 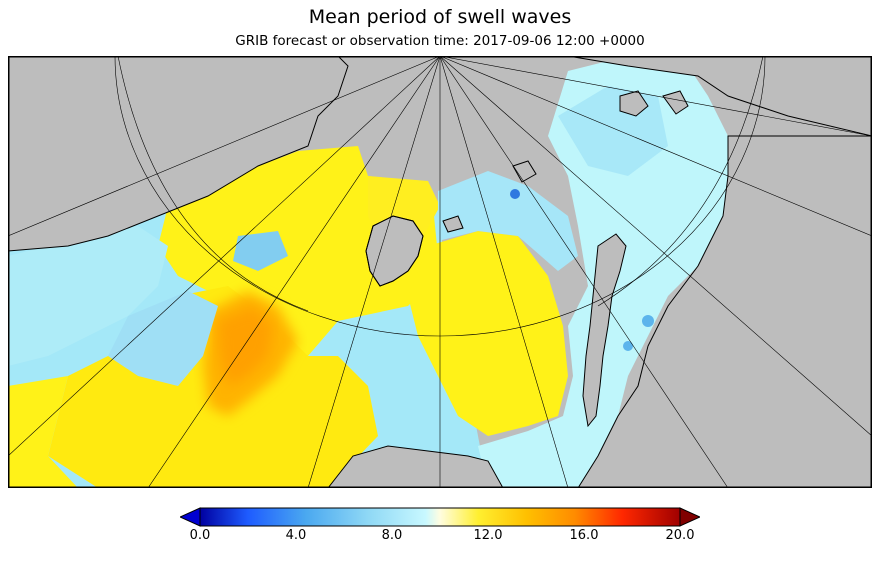 I want to click on colorbar-extend-low, so click(x=190, y=517).